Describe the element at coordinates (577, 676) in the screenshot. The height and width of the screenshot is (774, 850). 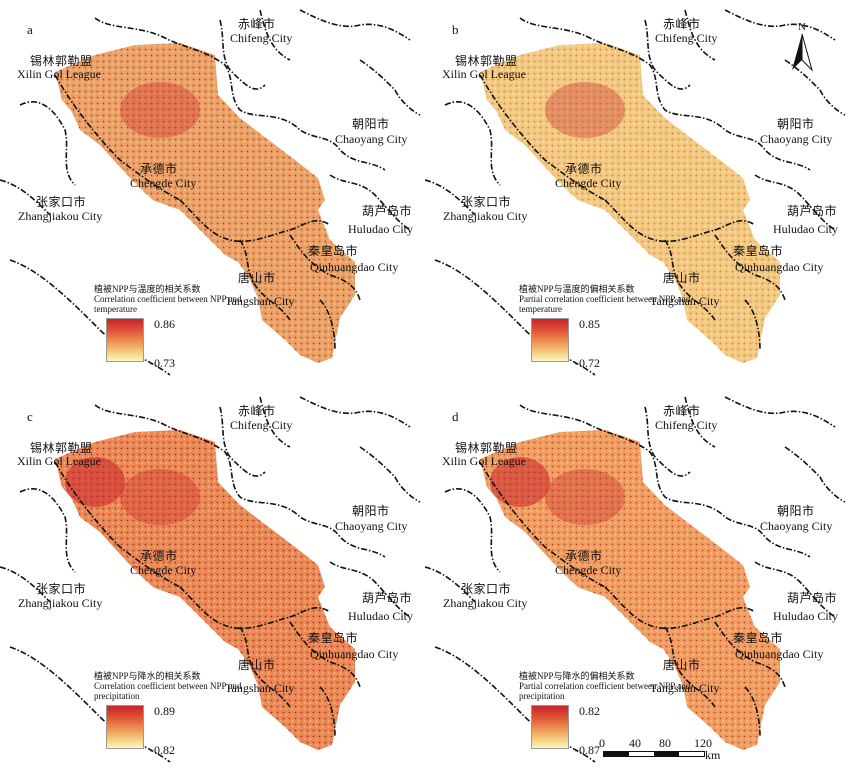
I see `legend-title-cn: 植被NPP与降水的偏相关系数` at that location.